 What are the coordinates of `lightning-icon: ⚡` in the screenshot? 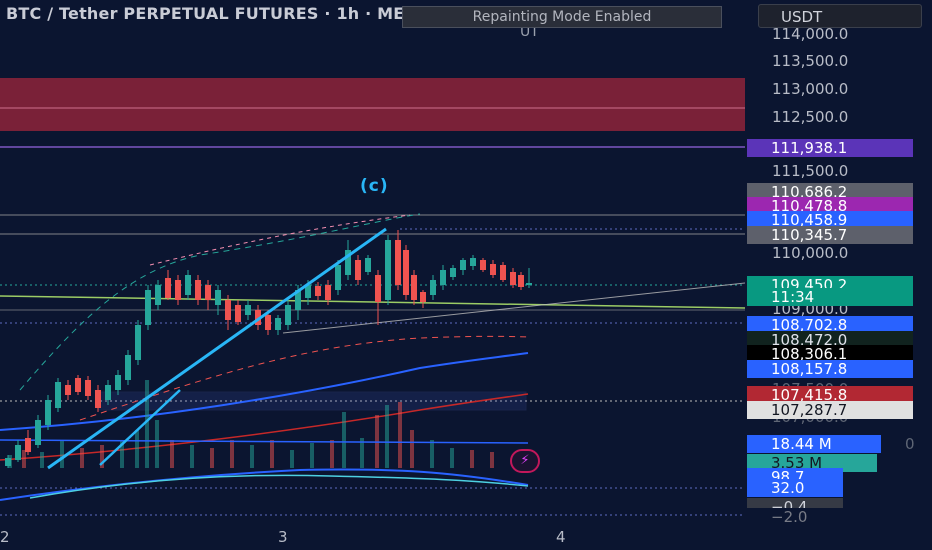 It's located at (525, 461).